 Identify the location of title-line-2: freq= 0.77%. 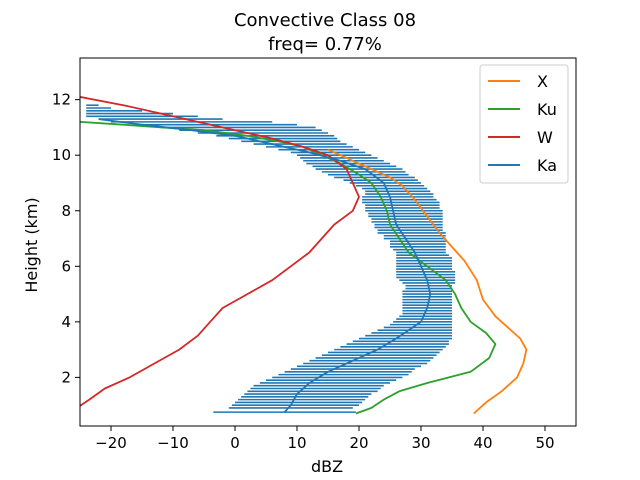
(325, 44).